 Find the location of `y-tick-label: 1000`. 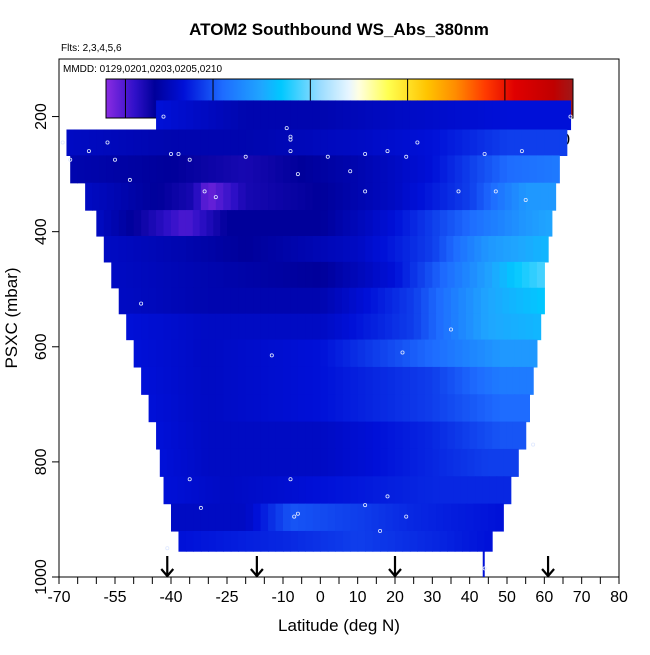

y-tick-label: 1000 is located at coordinates (41, 577).